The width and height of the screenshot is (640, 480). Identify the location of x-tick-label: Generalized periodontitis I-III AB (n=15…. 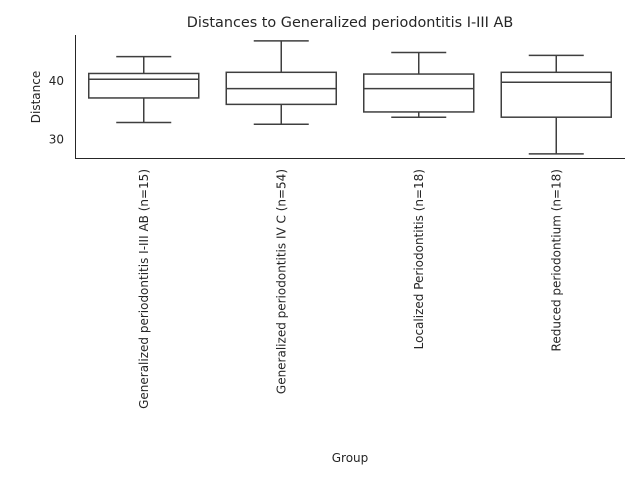
(144, 289).